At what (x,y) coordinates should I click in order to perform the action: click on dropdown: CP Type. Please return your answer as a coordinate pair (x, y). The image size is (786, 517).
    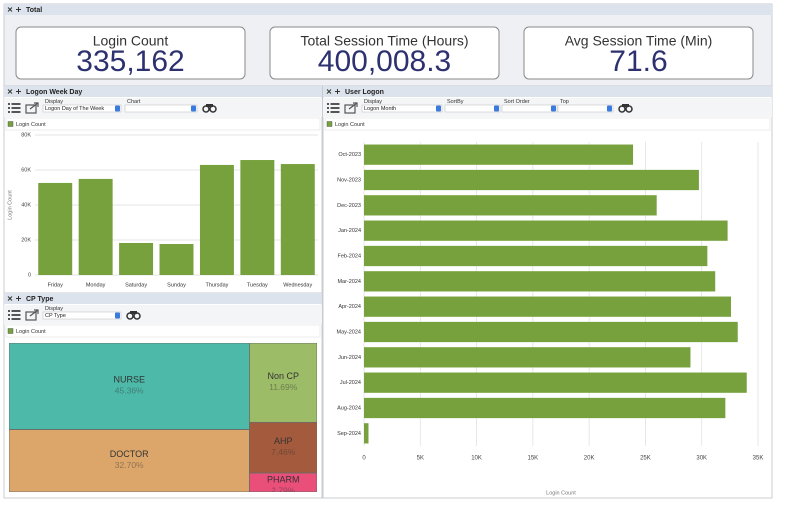
    Looking at the image, I should click on (82, 315).